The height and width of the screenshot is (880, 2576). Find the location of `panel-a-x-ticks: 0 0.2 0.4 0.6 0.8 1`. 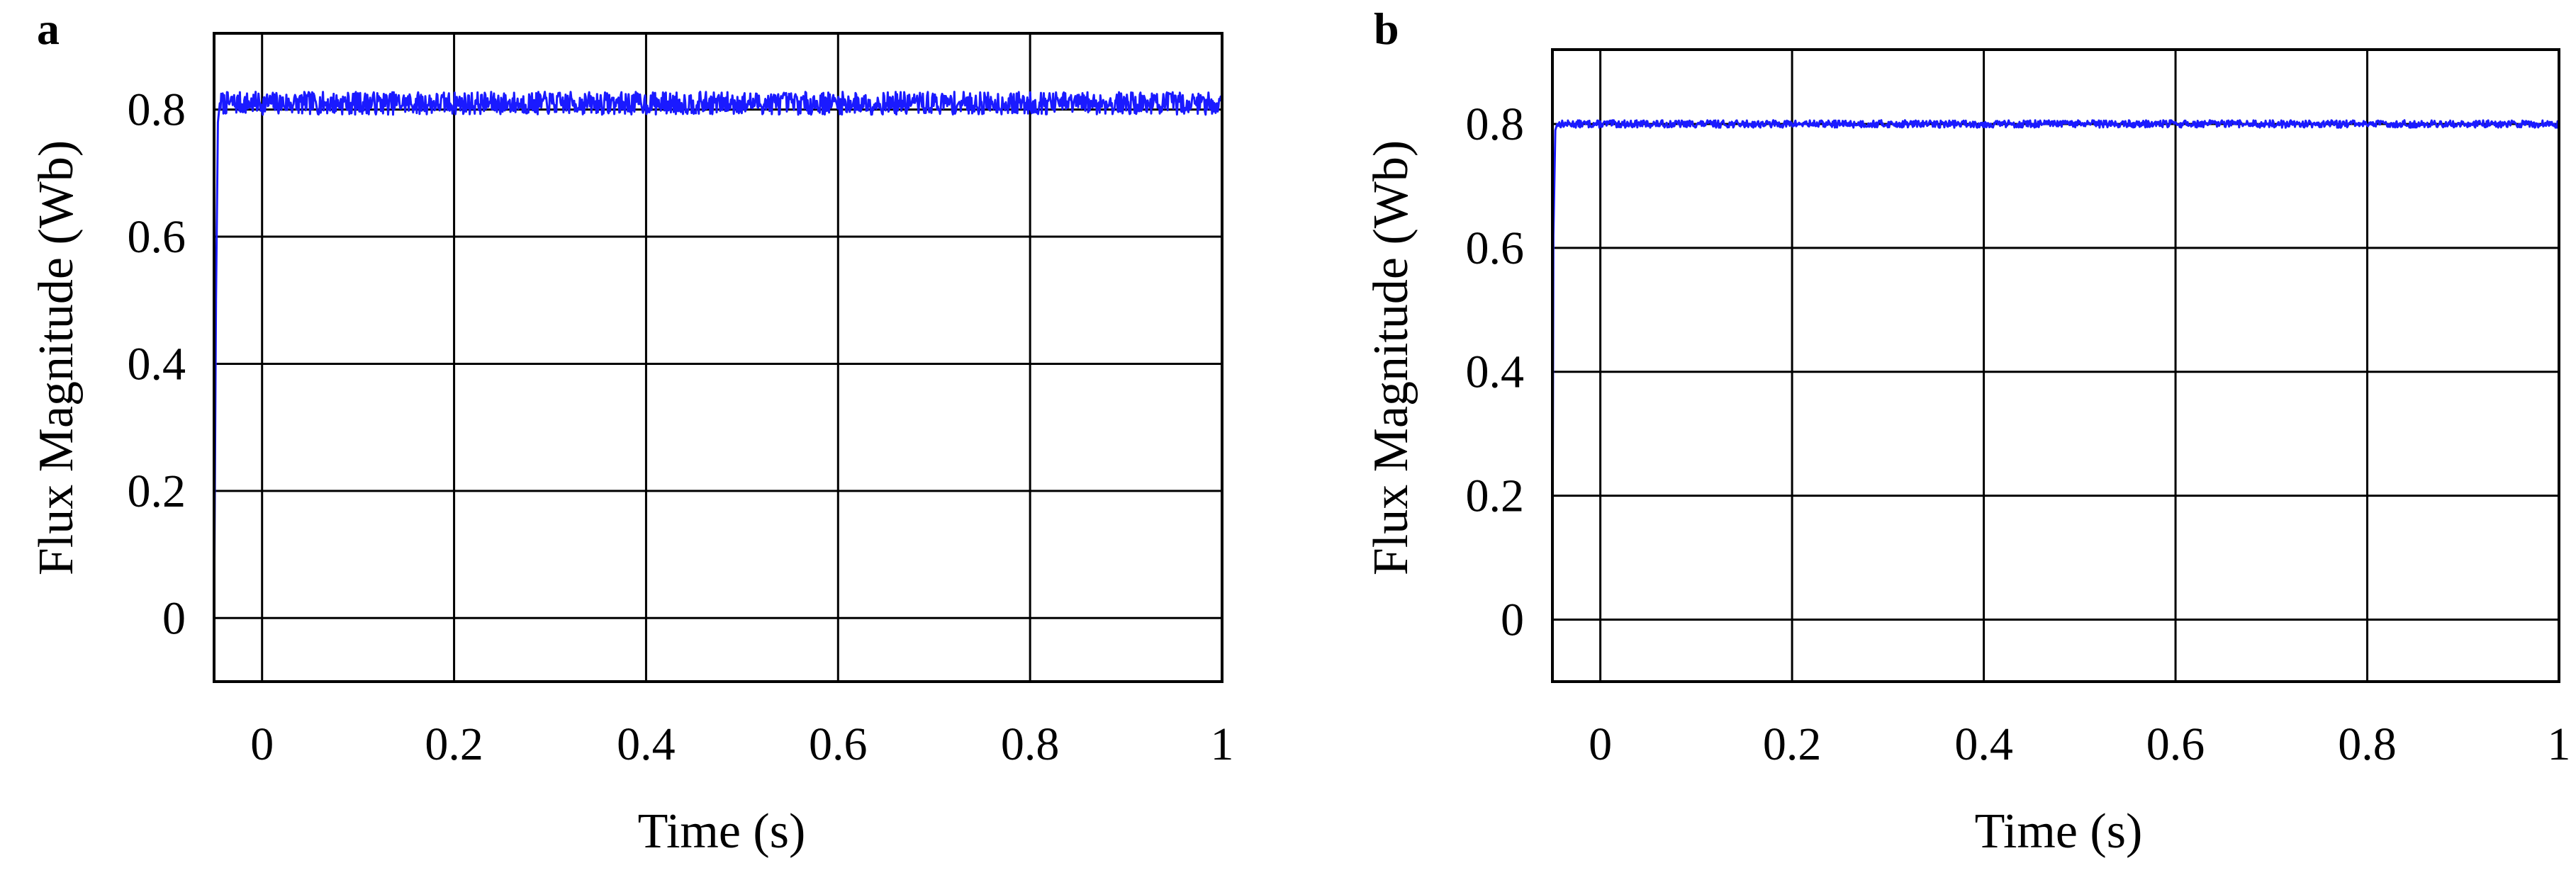

panel-a-x-ticks: 0 0.2 0.4 0.6 0.8 1 is located at coordinates (741, 744).